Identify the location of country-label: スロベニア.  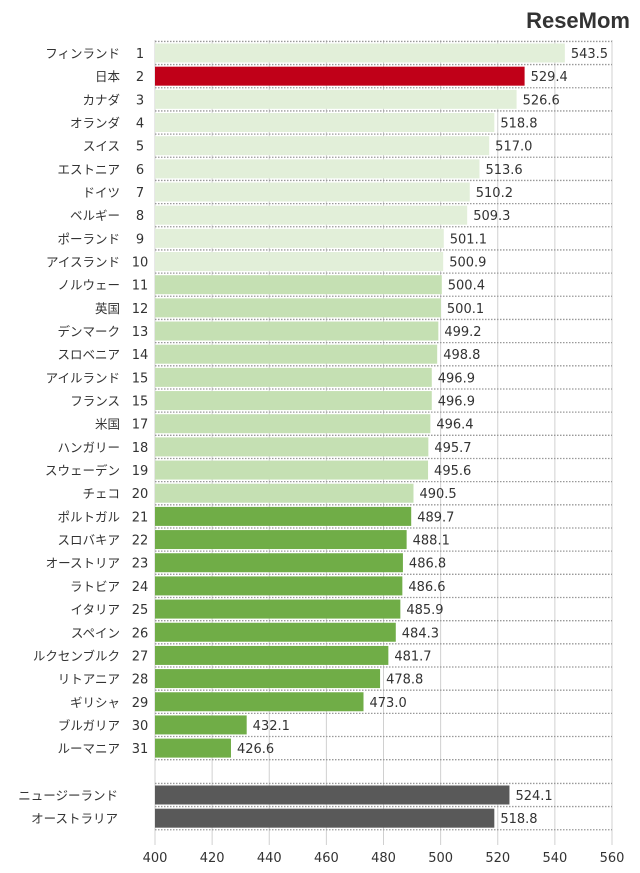
(88, 354).